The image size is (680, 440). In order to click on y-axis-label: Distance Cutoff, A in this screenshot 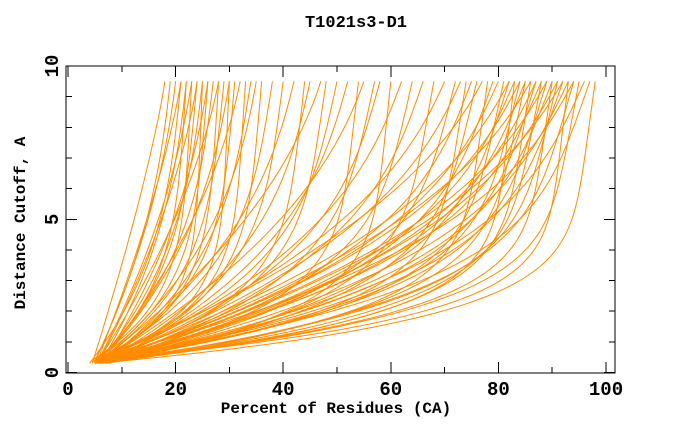, I will do `click(21, 223)`.